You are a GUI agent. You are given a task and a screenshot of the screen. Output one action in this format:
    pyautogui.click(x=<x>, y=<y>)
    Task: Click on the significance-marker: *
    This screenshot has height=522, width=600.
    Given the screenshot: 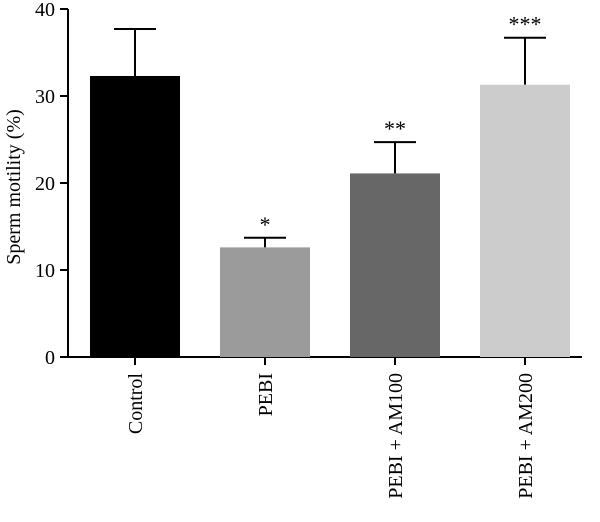 What is the action you would take?
    pyautogui.click(x=265, y=224)
    